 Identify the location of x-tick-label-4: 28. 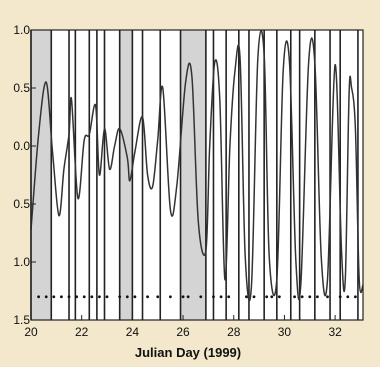
(234, 332).